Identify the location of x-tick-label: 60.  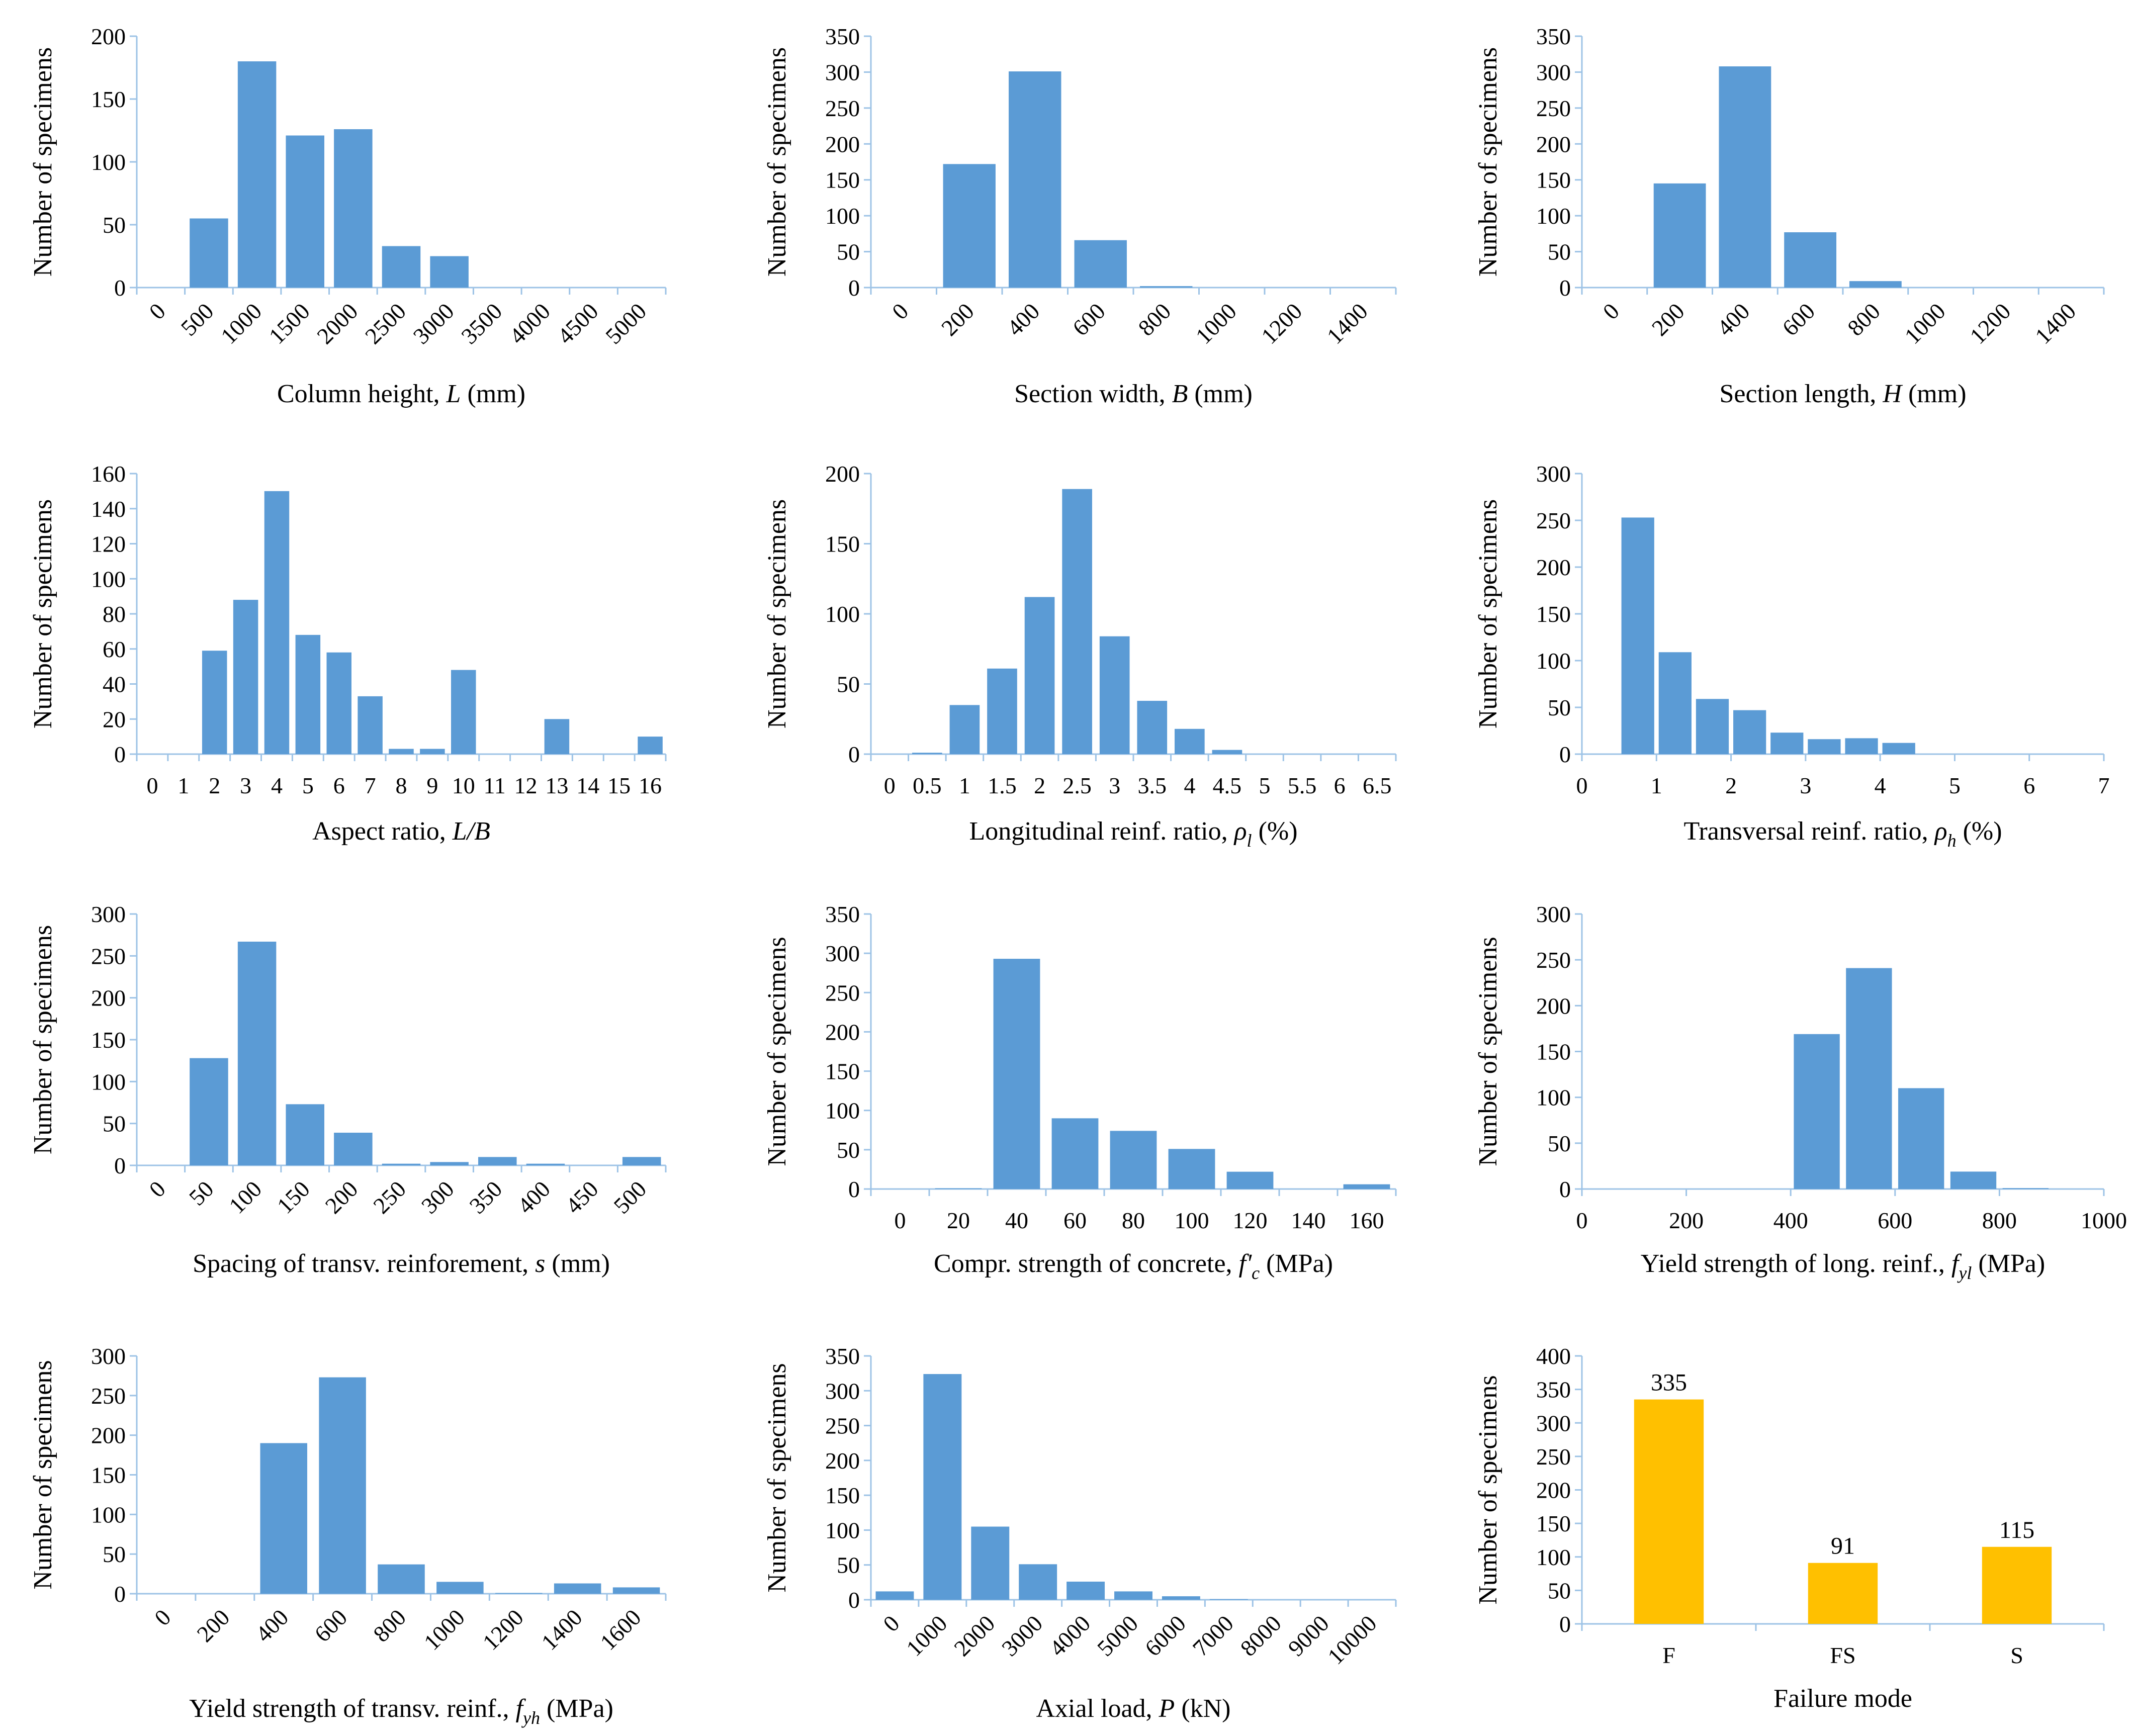
(1075, 1221).